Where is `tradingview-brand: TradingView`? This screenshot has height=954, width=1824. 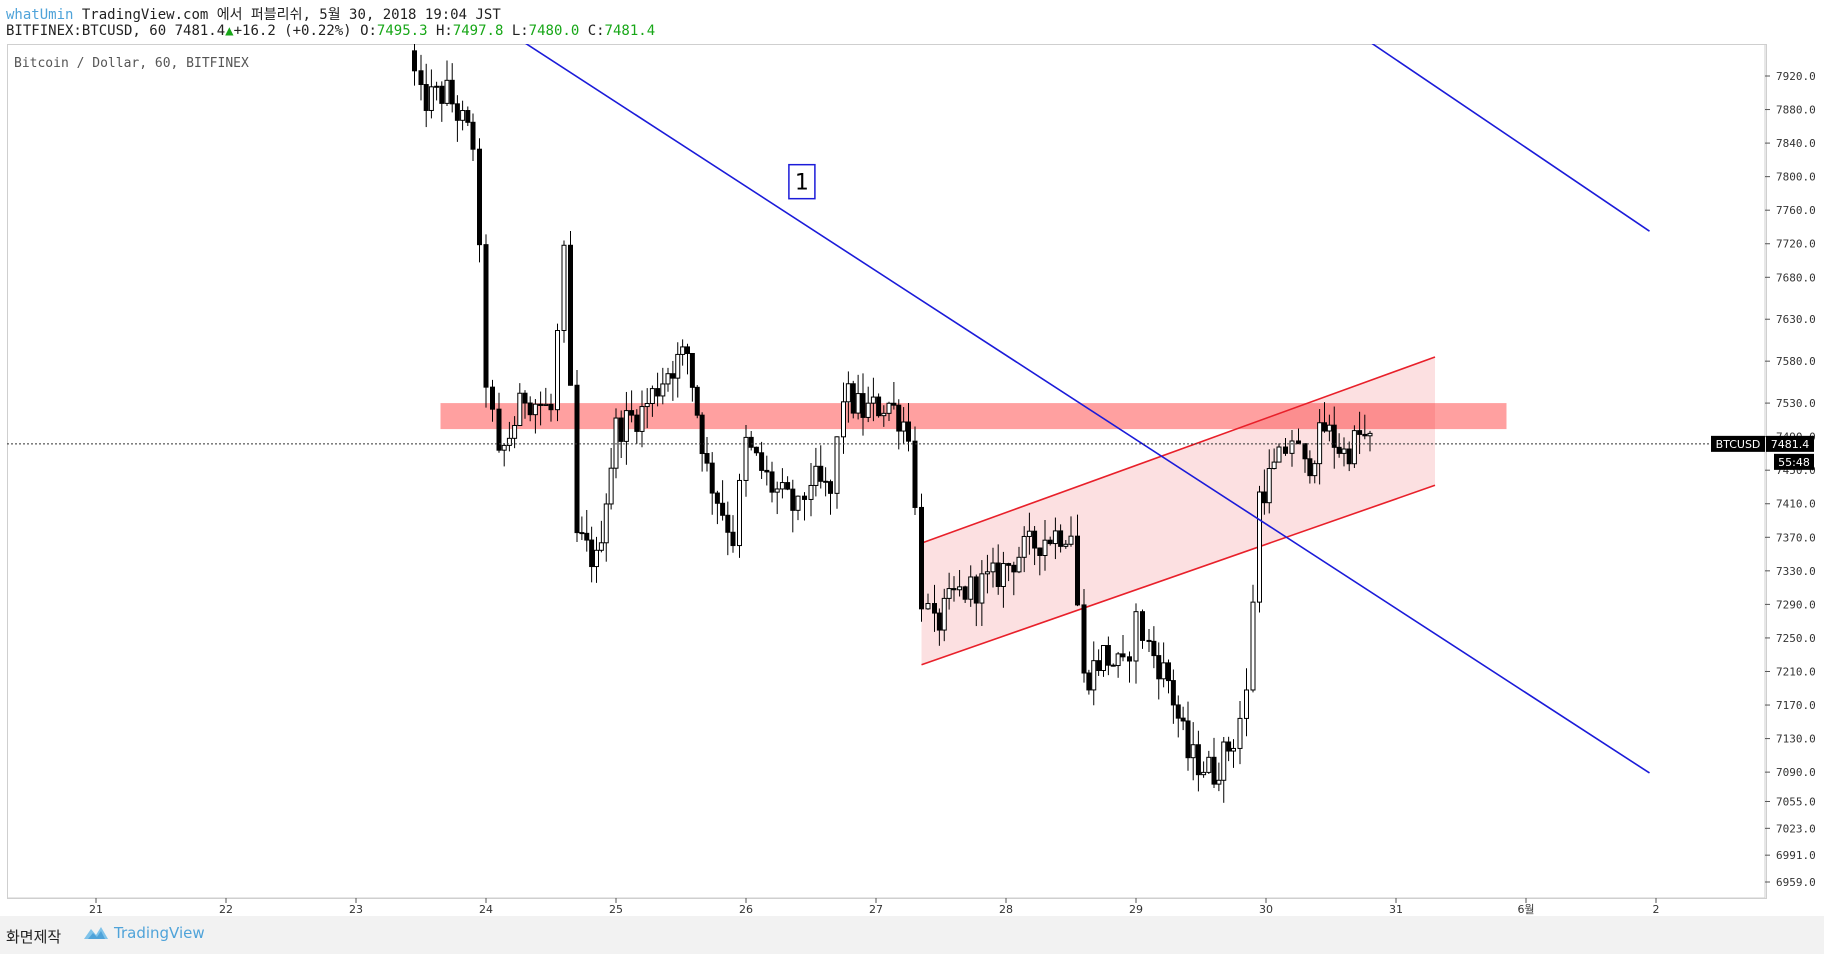 tradingview-brand: TradingView is located at coordinates (144, 933).